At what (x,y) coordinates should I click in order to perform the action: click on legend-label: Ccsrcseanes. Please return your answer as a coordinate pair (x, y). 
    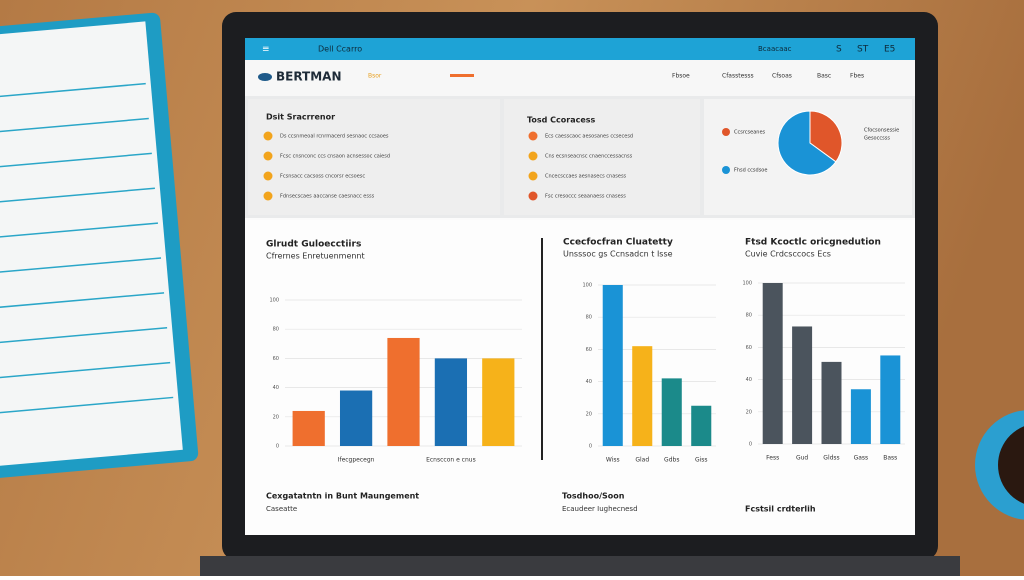
    Looking at the image, I should click on (750, 133).